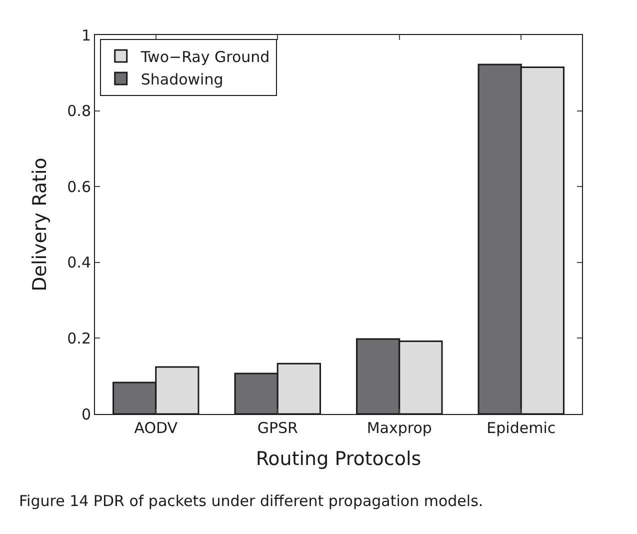 This screenshot has height=534, width=637. Describe the element at coordinates (39, 225) in the screenshot. I see `y-axis-title: Delivery Ratio` at that location.